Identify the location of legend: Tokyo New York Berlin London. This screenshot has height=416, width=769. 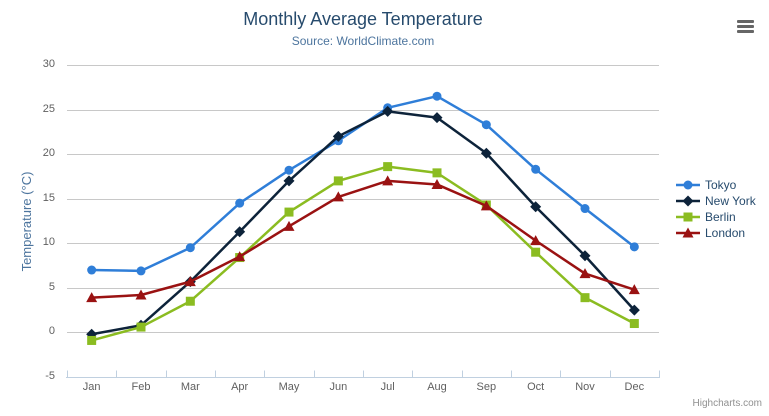
(716, 209).